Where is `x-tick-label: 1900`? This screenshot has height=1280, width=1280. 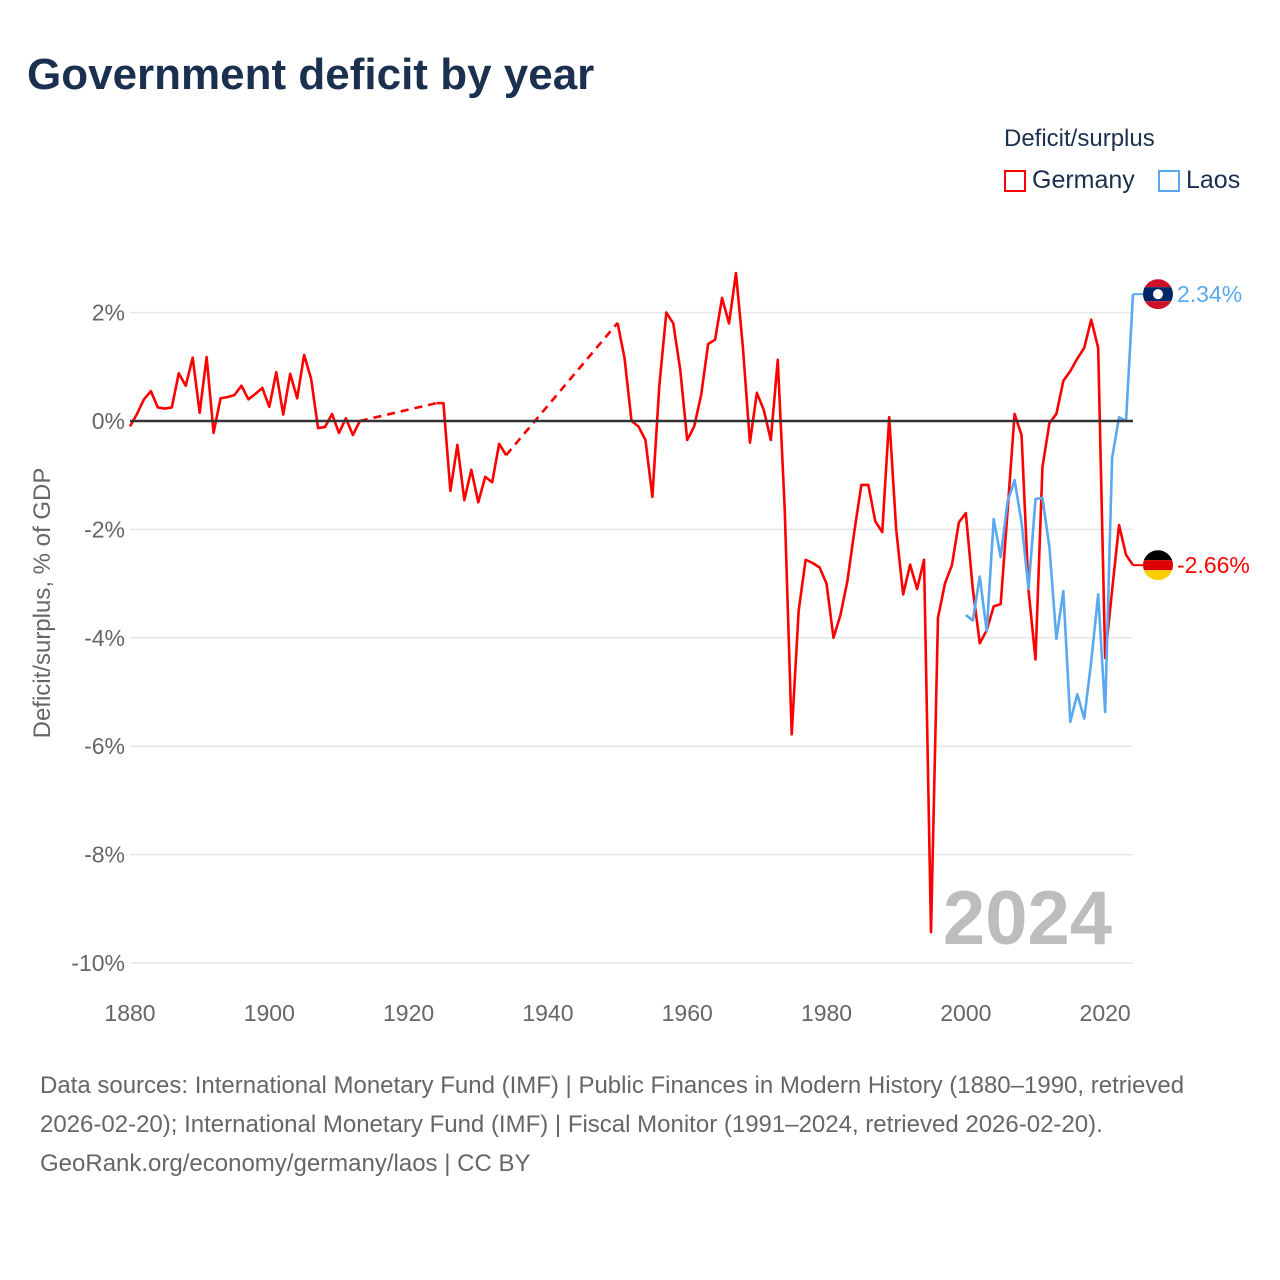 x-tick-label: 1900 is located at coordinates (269, 1013).